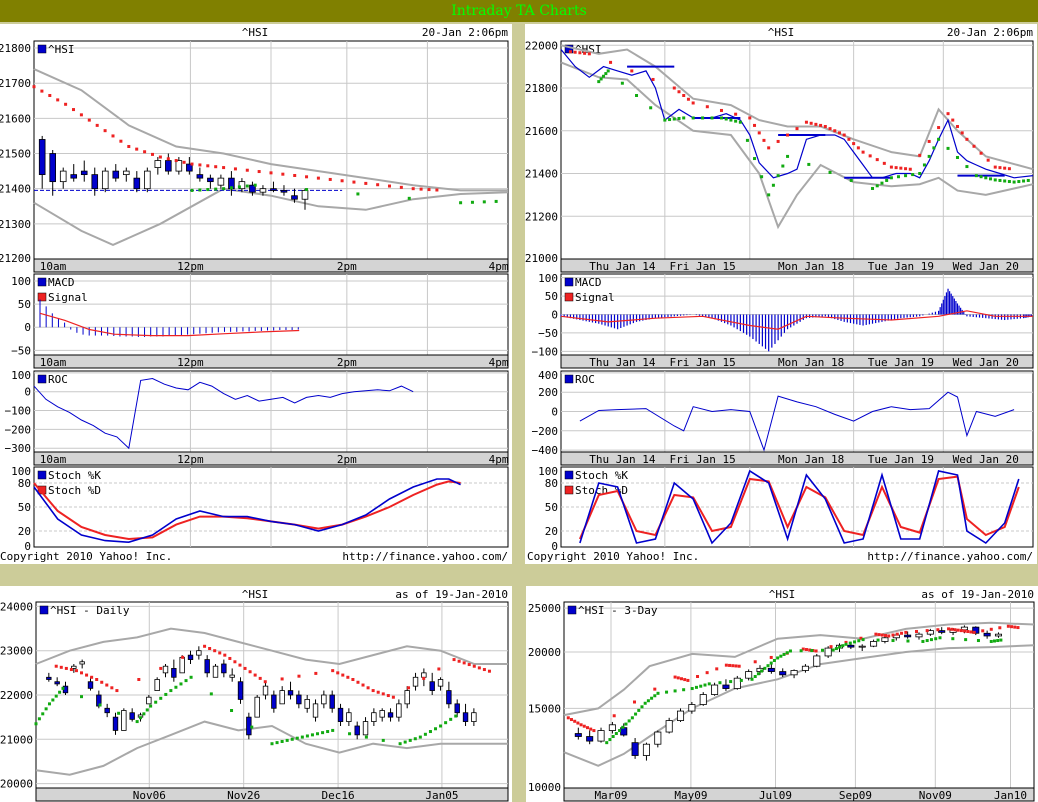 This screenshot has width=1038, height=802. I want to click on stoch-k-line, so click(799, 507).